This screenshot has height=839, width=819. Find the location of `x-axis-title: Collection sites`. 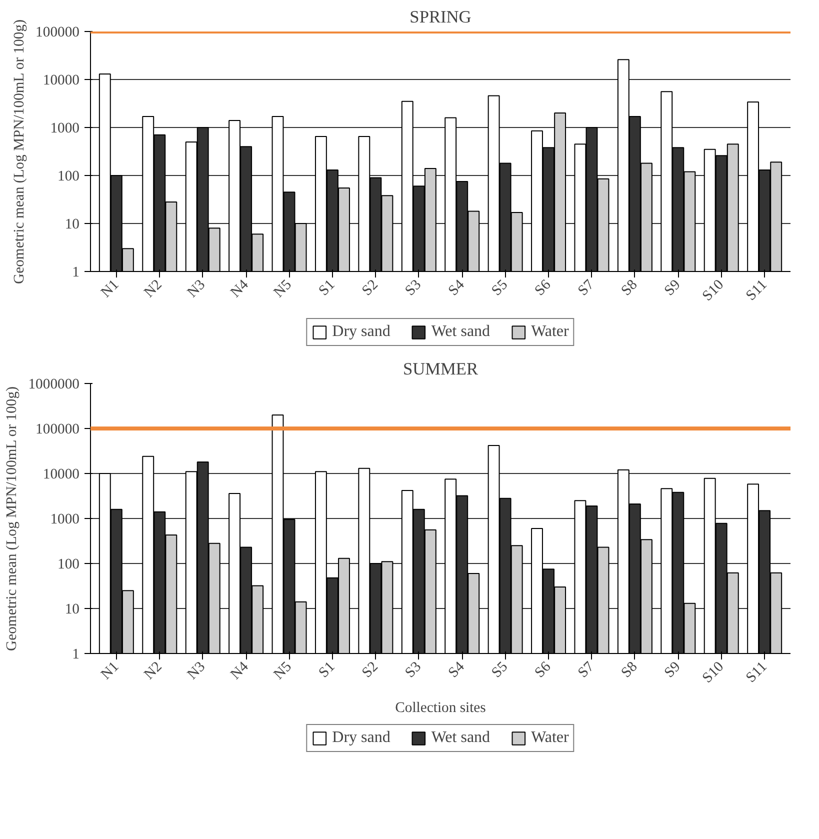

x-axis-title: Collection sites is located at coordinates (440, 708).